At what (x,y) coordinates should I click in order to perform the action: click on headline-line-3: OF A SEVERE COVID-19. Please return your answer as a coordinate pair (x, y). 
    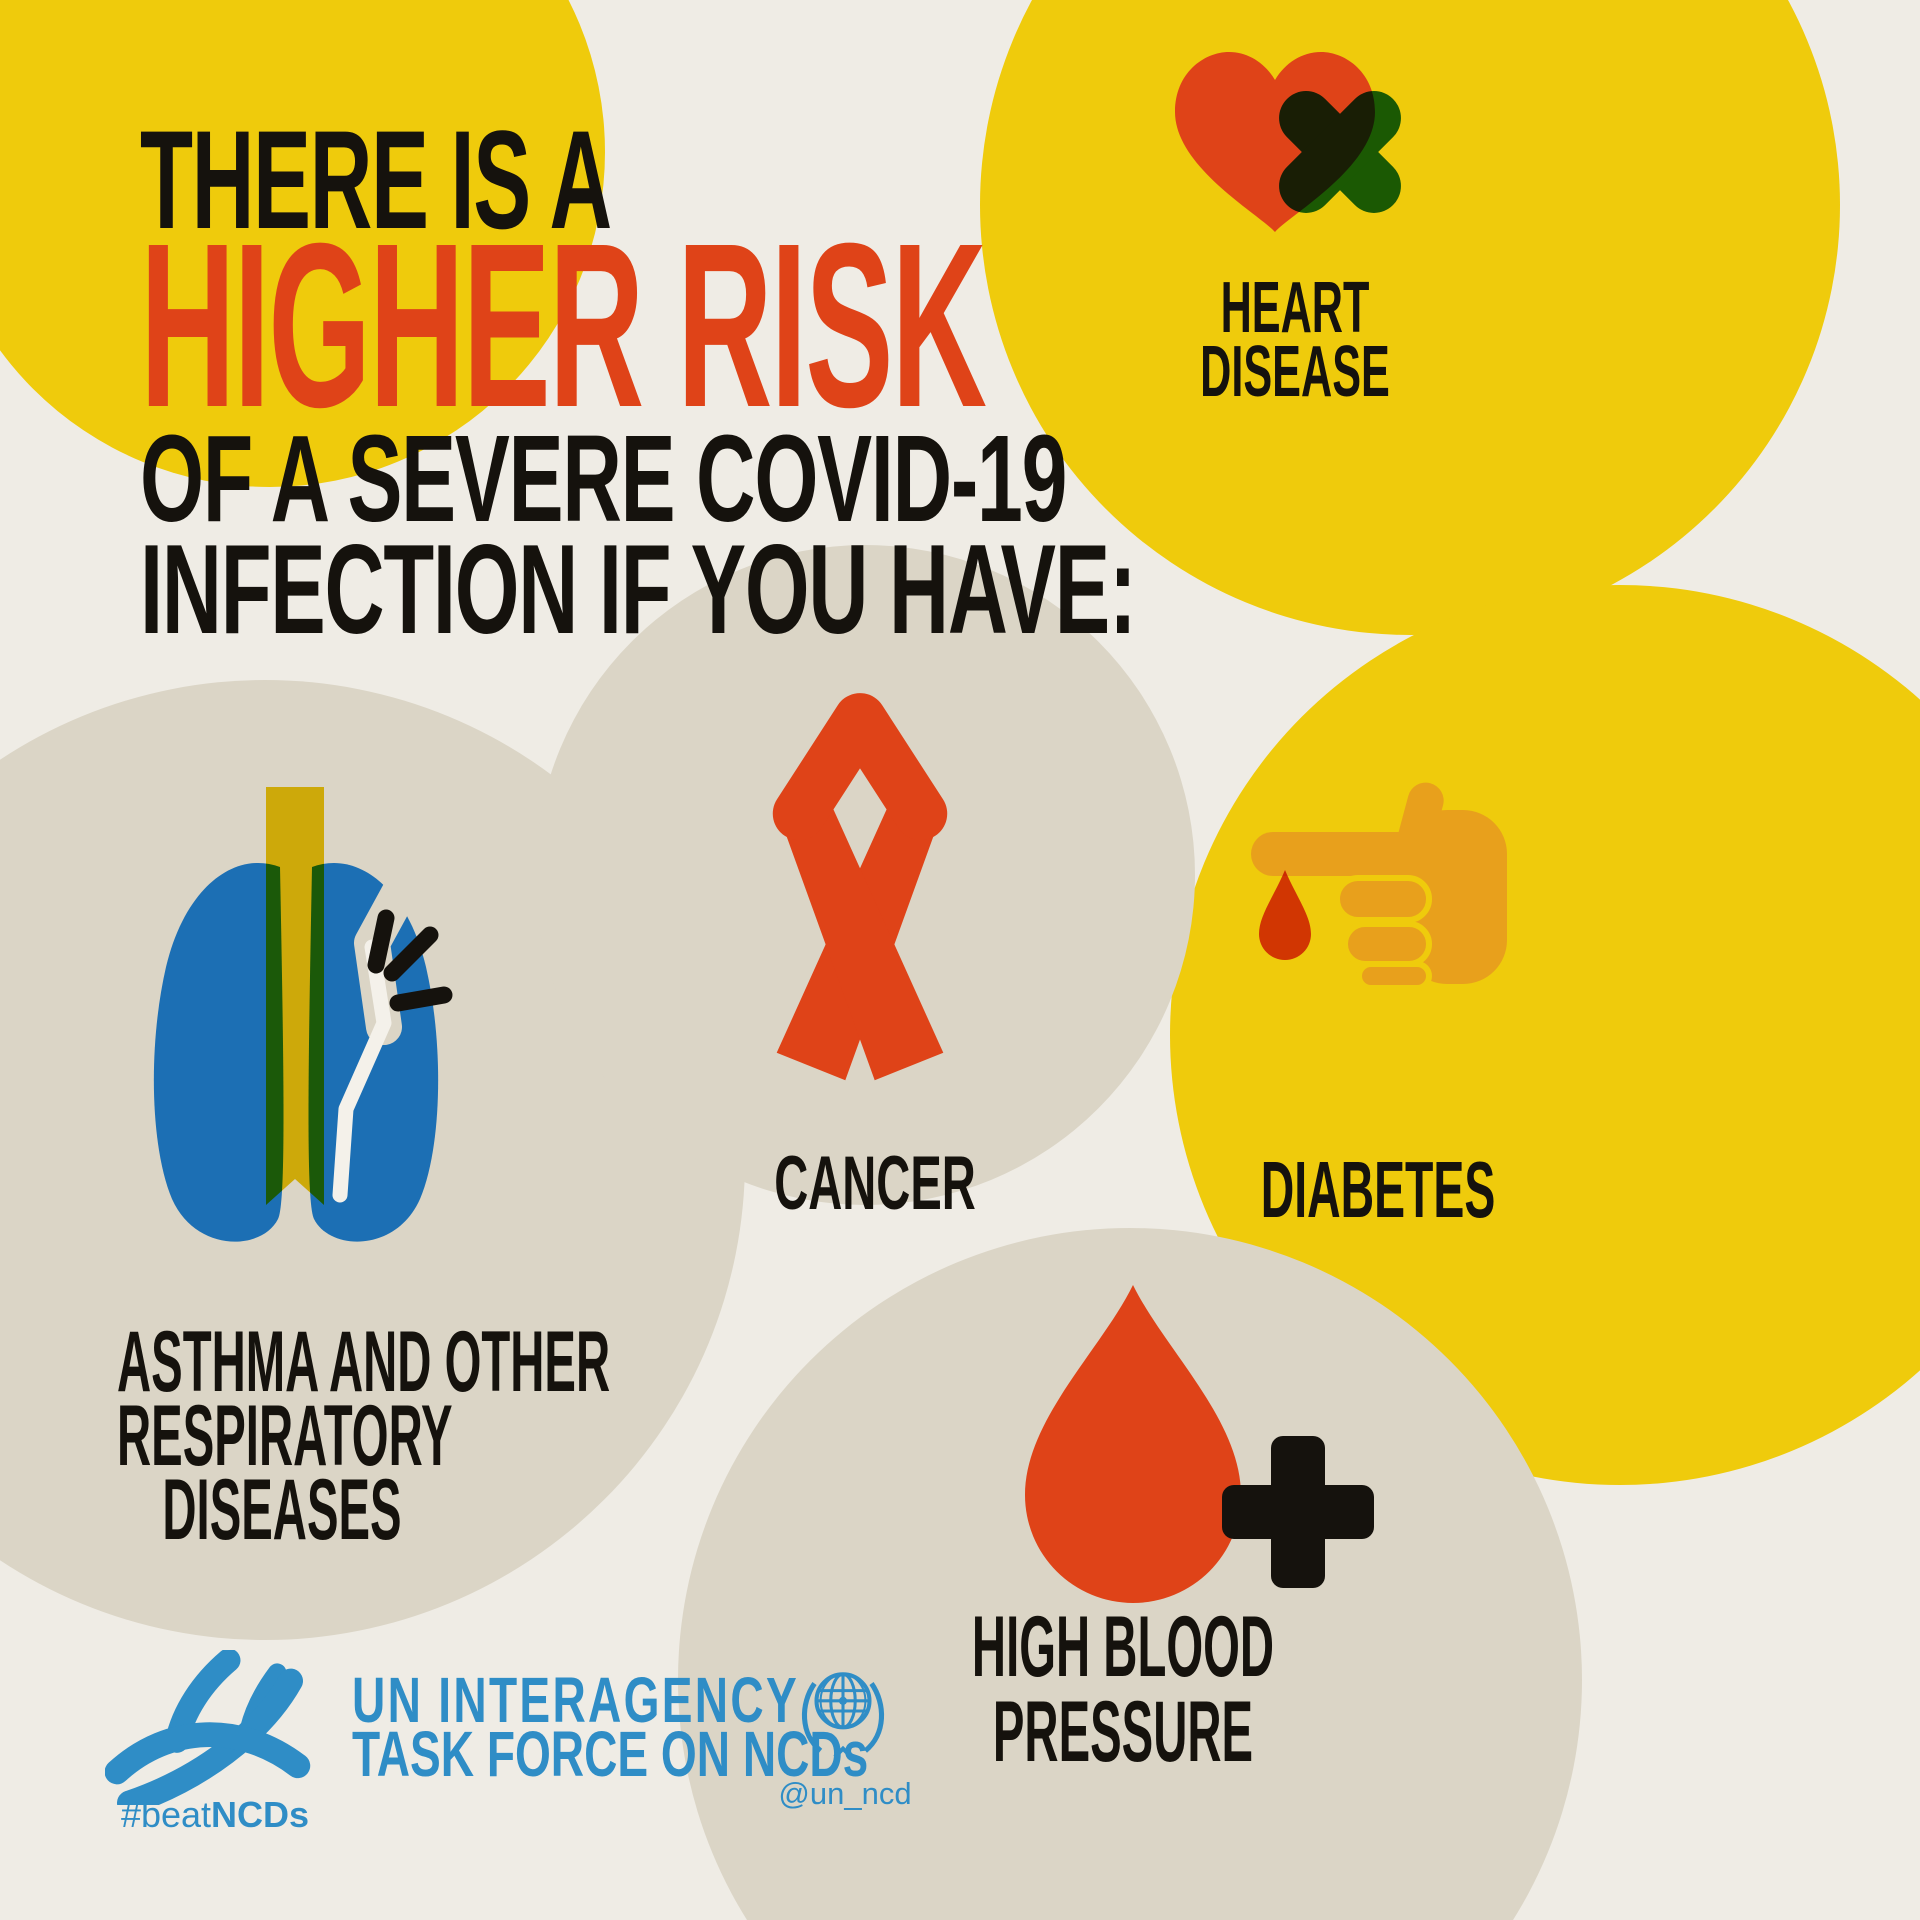
    Looking at the image, I should click on (603, 479).